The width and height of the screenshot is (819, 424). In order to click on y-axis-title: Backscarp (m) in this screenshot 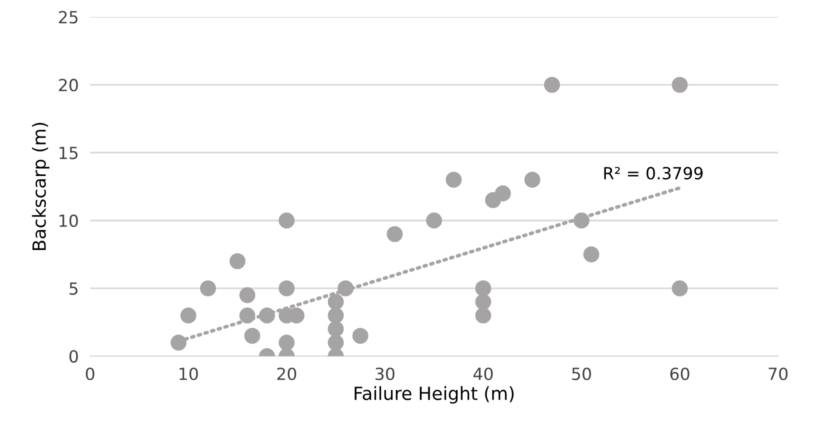, I will do `click(41, 186)`.